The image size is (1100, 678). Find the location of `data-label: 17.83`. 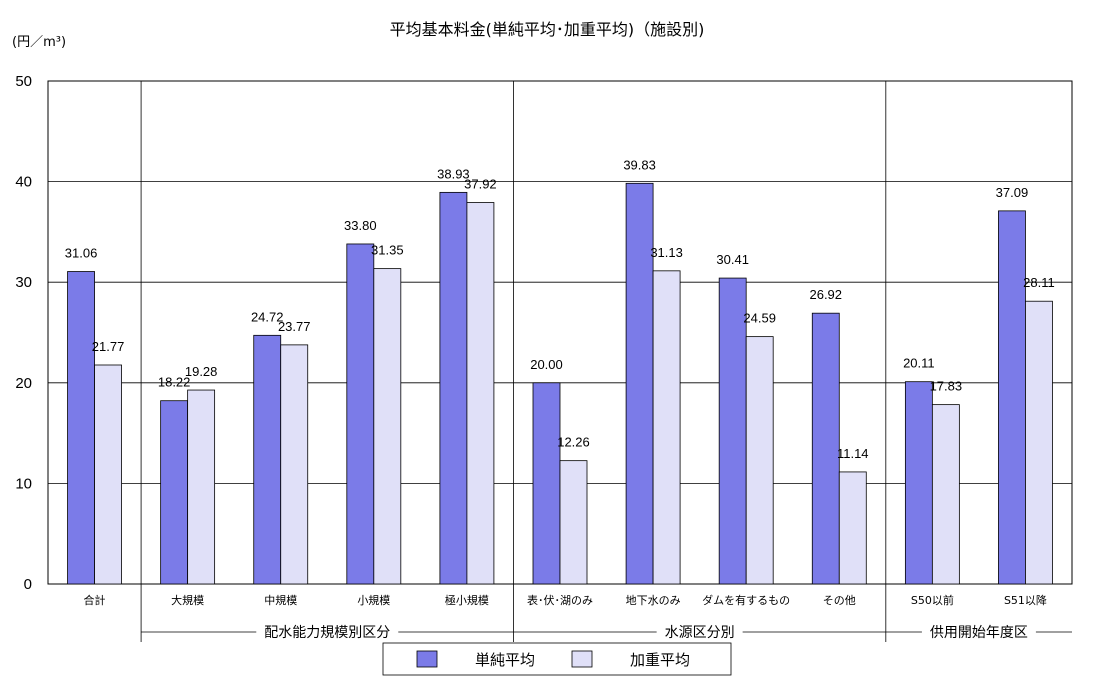

data-label: 17.83 is located at coordinates (946, 386).